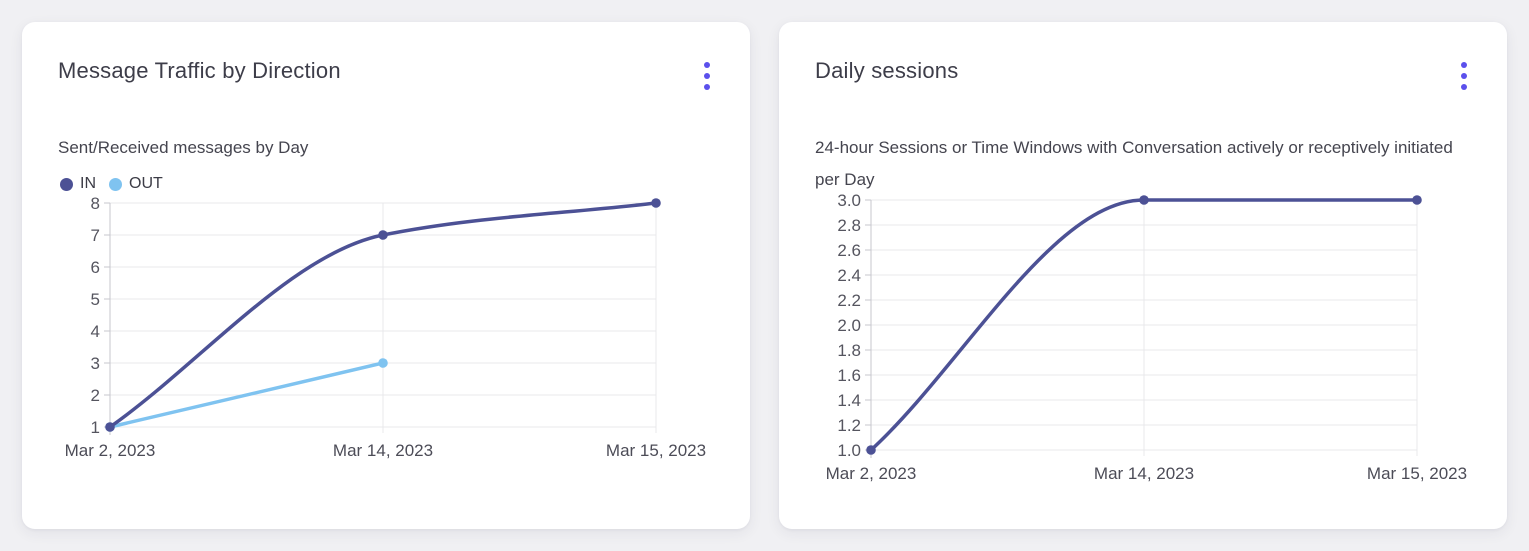  Describe the element at coordinates (95, 299) in the screenshot. I see `y-axis-tick-label: 5` at that location.